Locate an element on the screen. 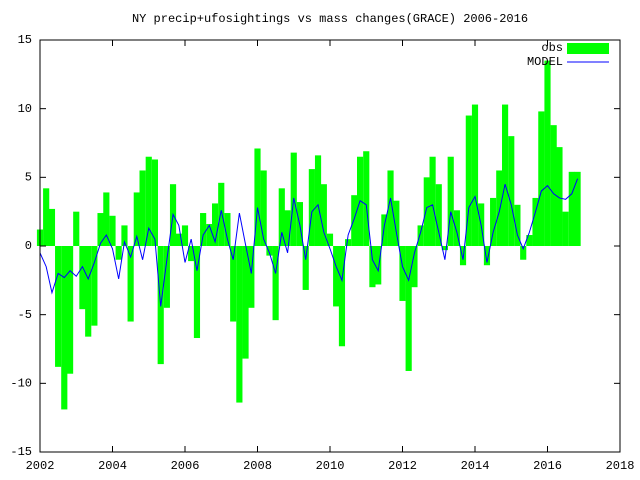  x-tick-label: 2016 is located at coordinates (547, 466).